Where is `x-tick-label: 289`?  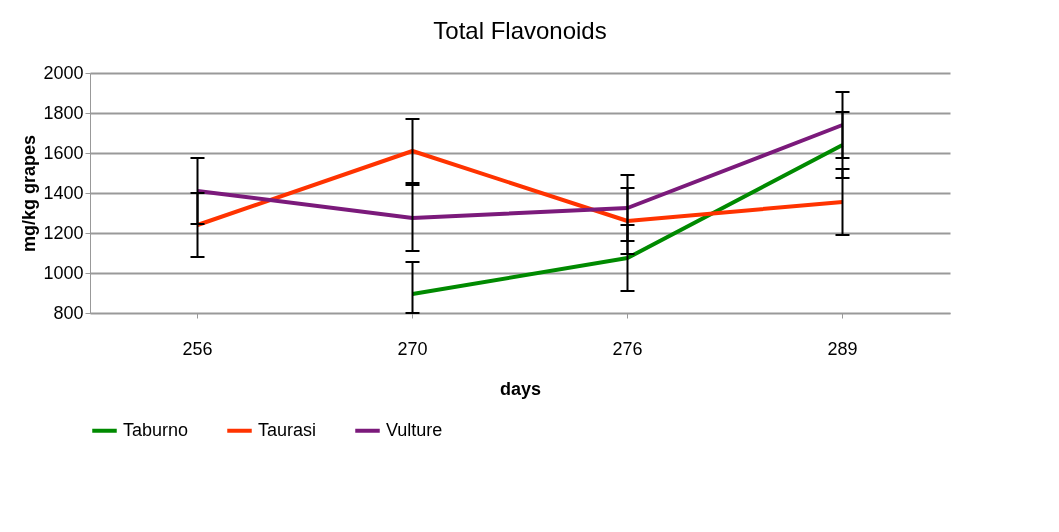 x-tick-label: 289 is located at coordinates (842, 348).